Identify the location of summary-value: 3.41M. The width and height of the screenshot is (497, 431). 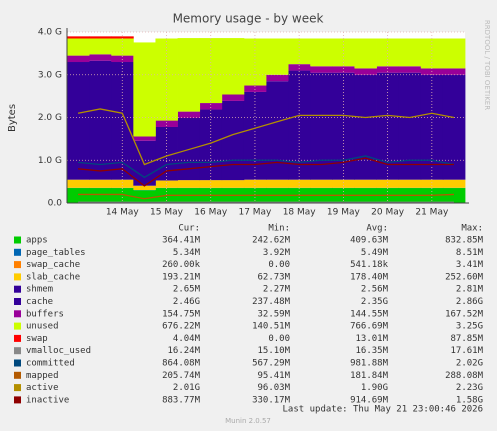
(470, 265).